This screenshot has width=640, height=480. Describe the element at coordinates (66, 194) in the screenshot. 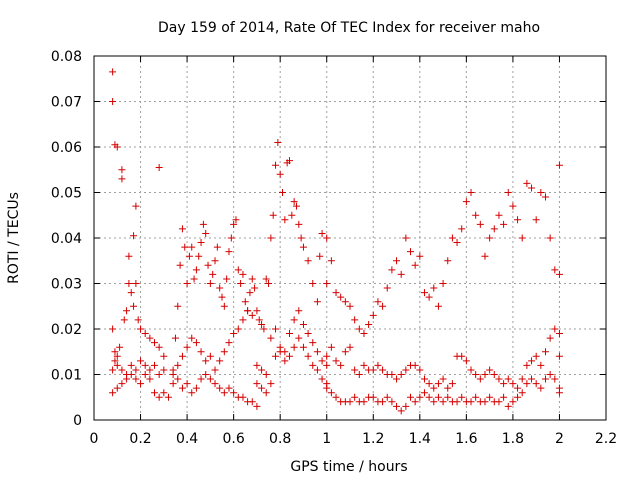

I see `y-tick-label: 0.05` at that location.